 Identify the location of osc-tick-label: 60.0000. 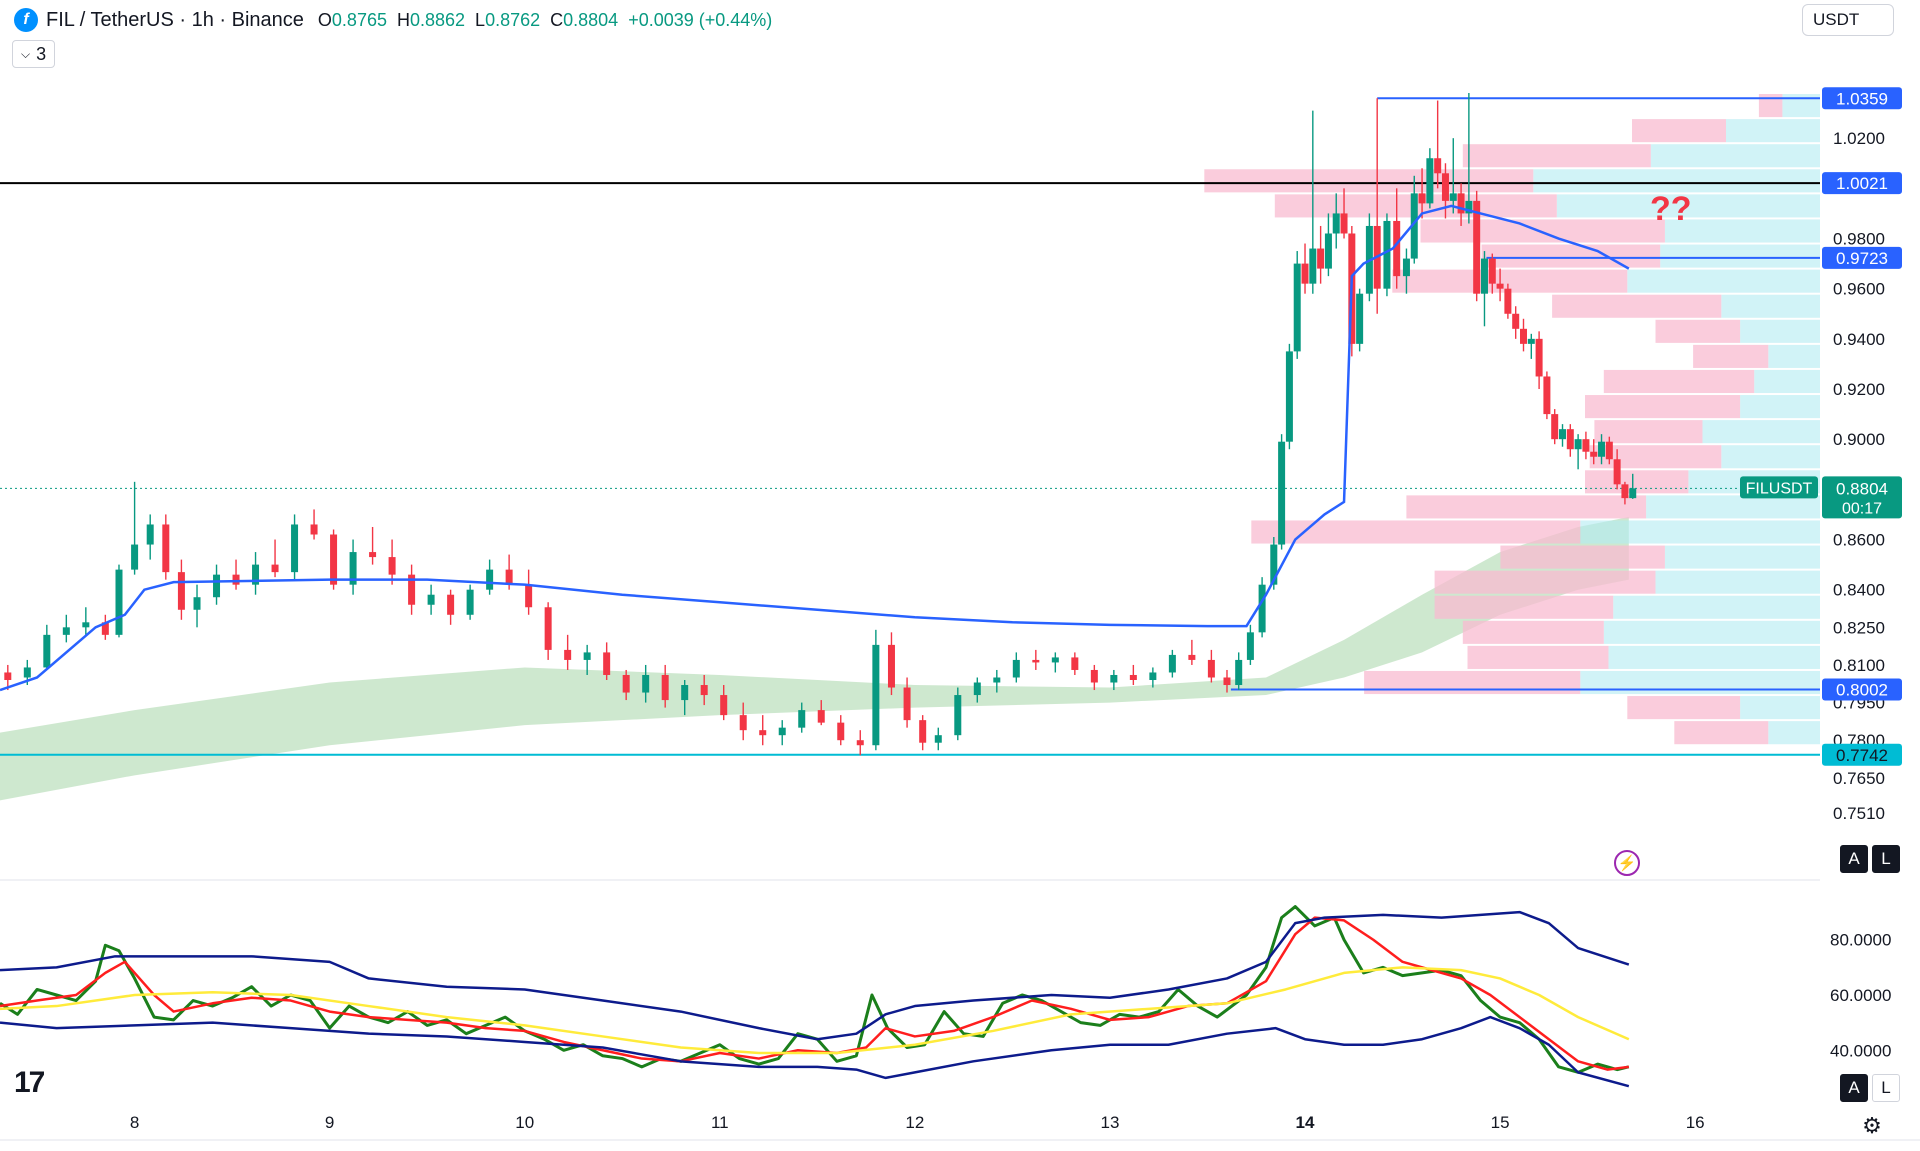
(1860, 995).